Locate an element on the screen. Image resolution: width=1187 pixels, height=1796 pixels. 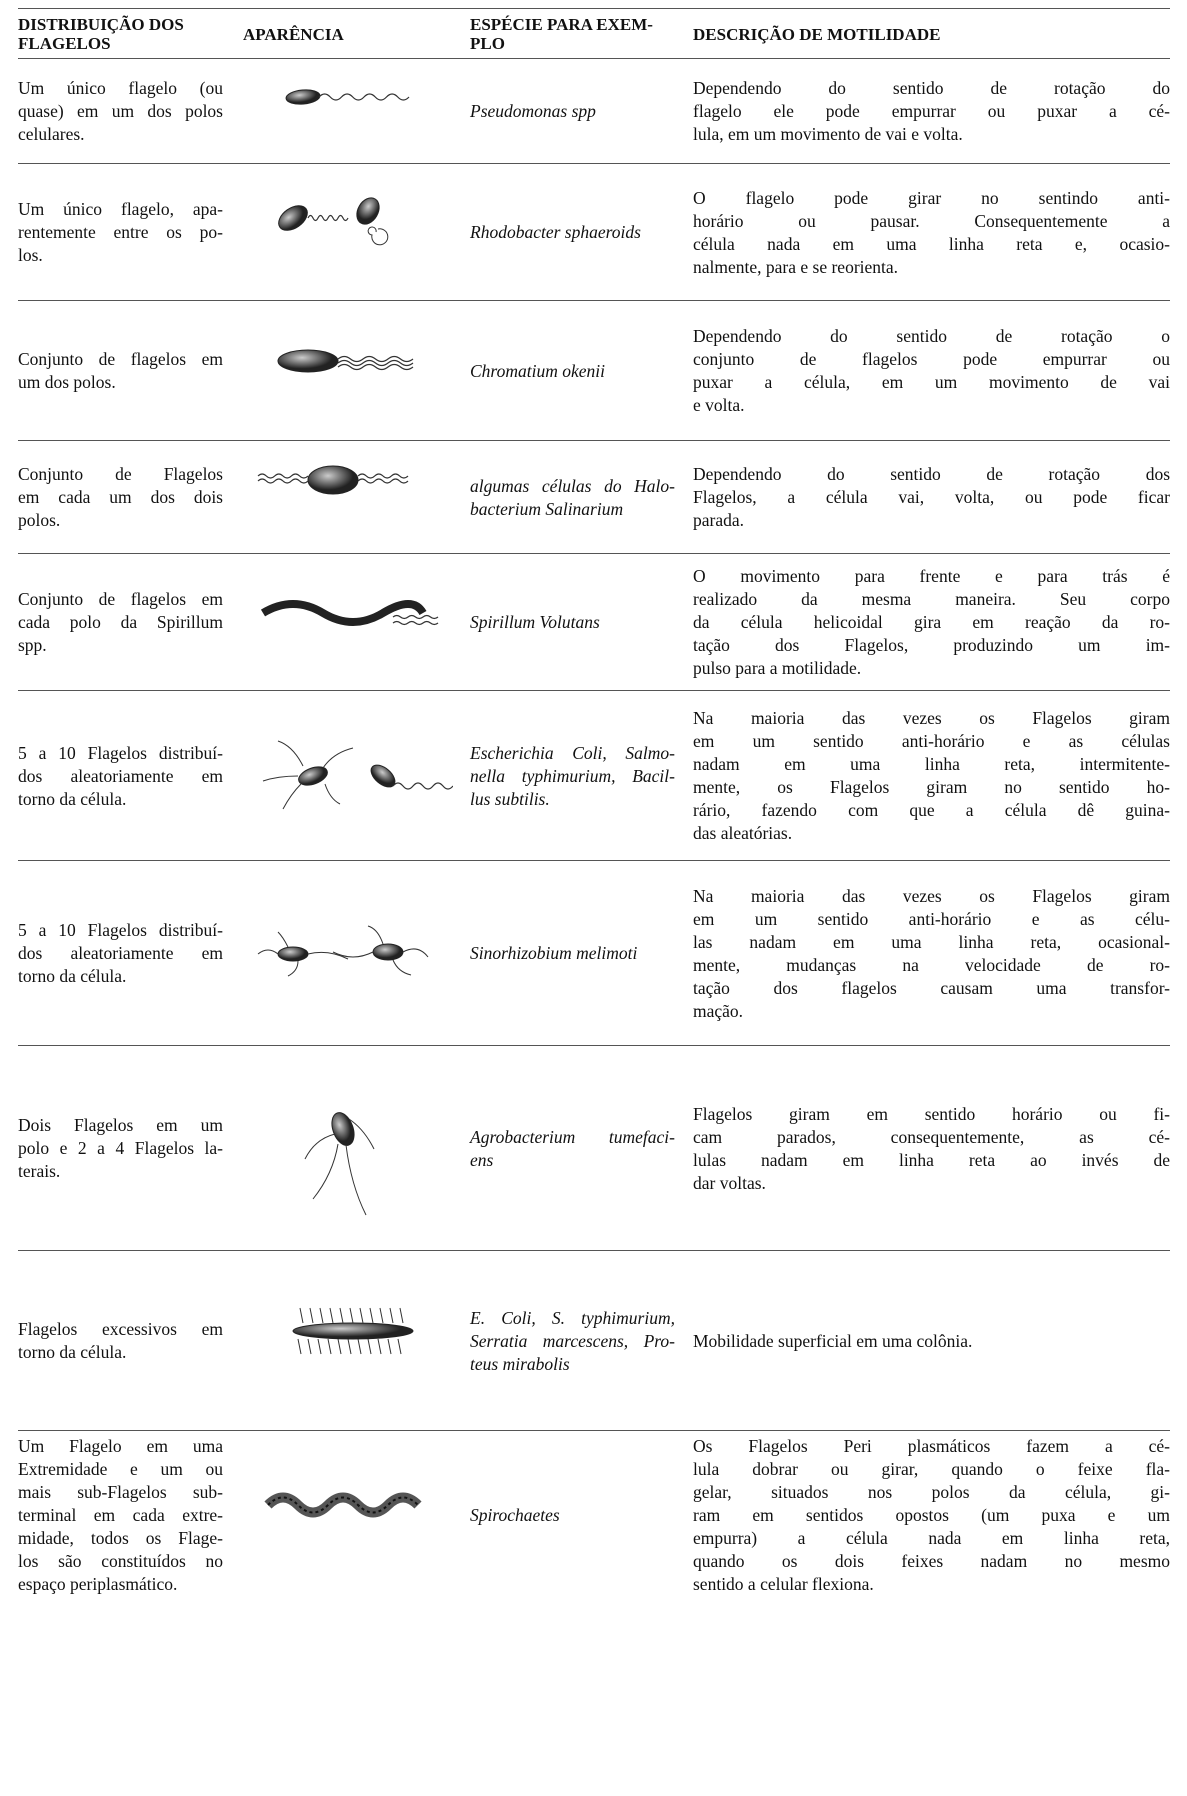
text-line: polo e 2 a 4 Flagelos la- is located at coordinates (120, 1148).